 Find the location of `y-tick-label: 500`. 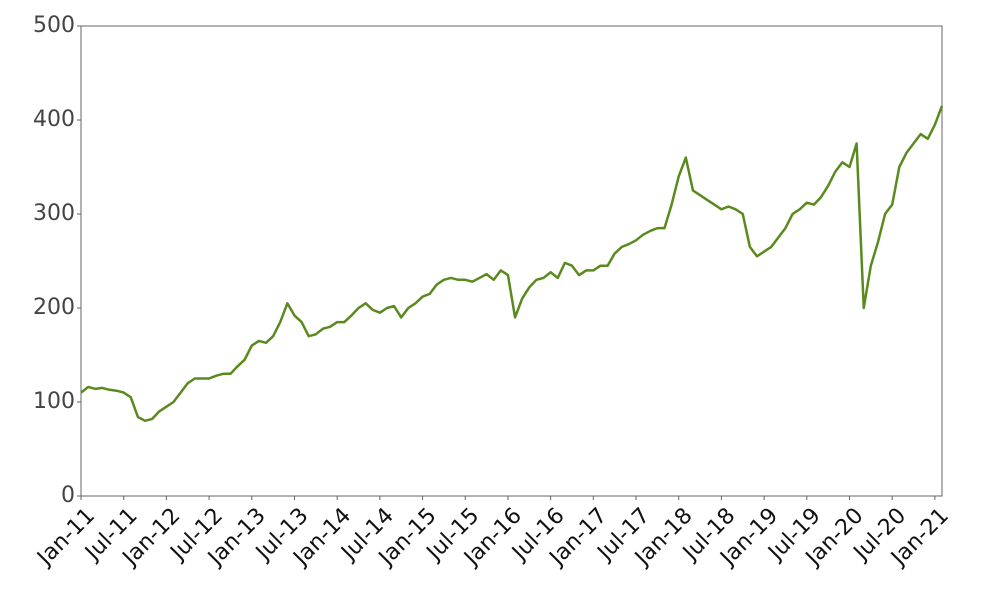

y-tick-label: 500 is located at coordinates (54, 25).